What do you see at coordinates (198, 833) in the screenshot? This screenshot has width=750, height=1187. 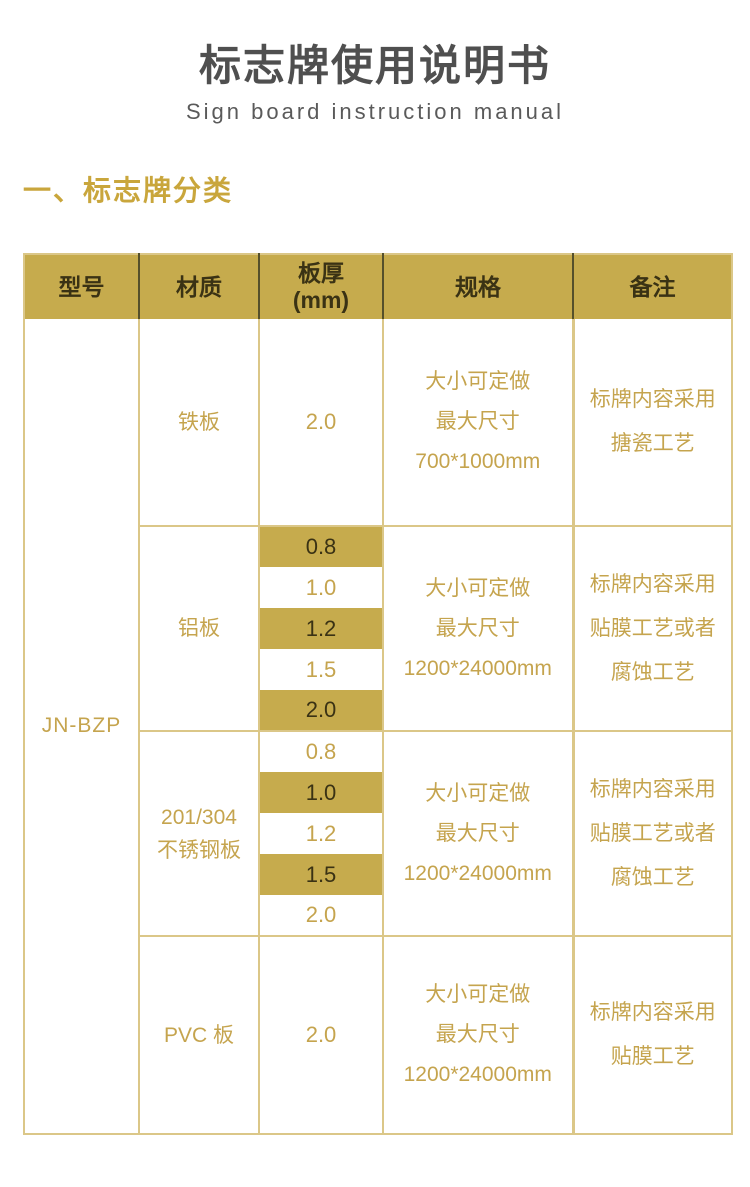 I see `material-cell-stainless: 201/304 不锈钢板` at bounding box center [198, 833].